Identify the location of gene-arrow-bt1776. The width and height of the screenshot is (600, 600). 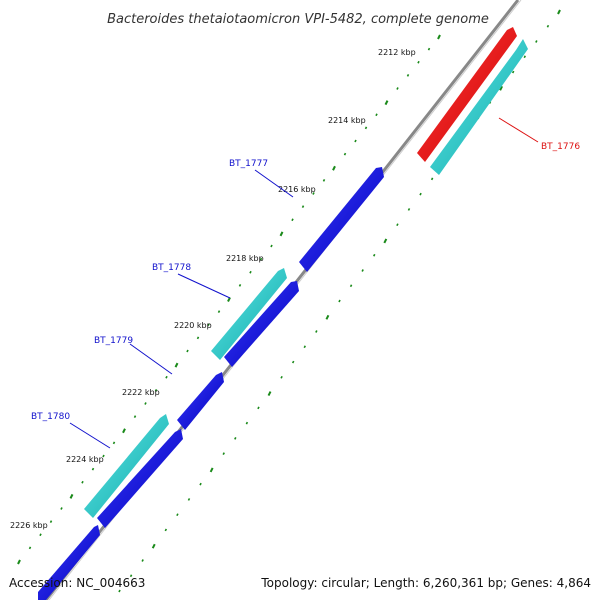
(467, 94).